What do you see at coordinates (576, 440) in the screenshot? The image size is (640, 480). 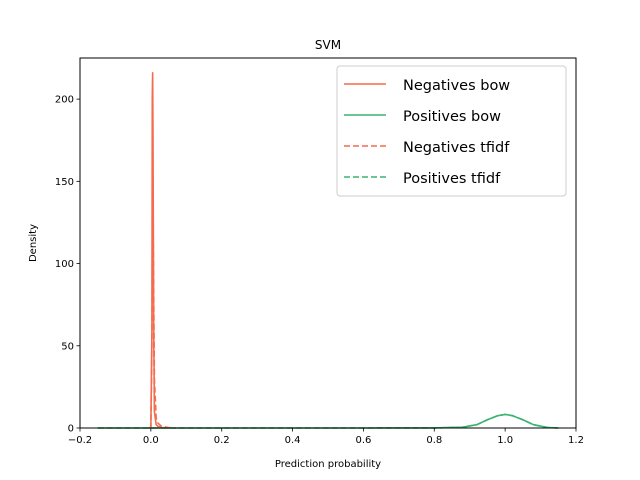 I see `x-tick-label: 1.2` at bounding box center [576, 440].